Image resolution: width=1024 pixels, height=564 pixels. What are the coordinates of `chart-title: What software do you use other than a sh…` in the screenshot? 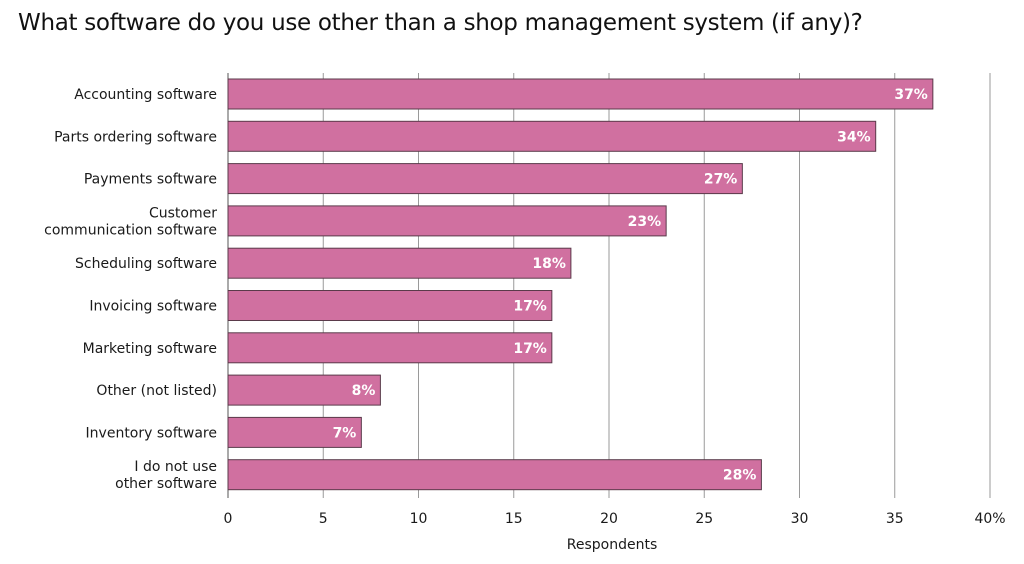 It's located at (440, 23).